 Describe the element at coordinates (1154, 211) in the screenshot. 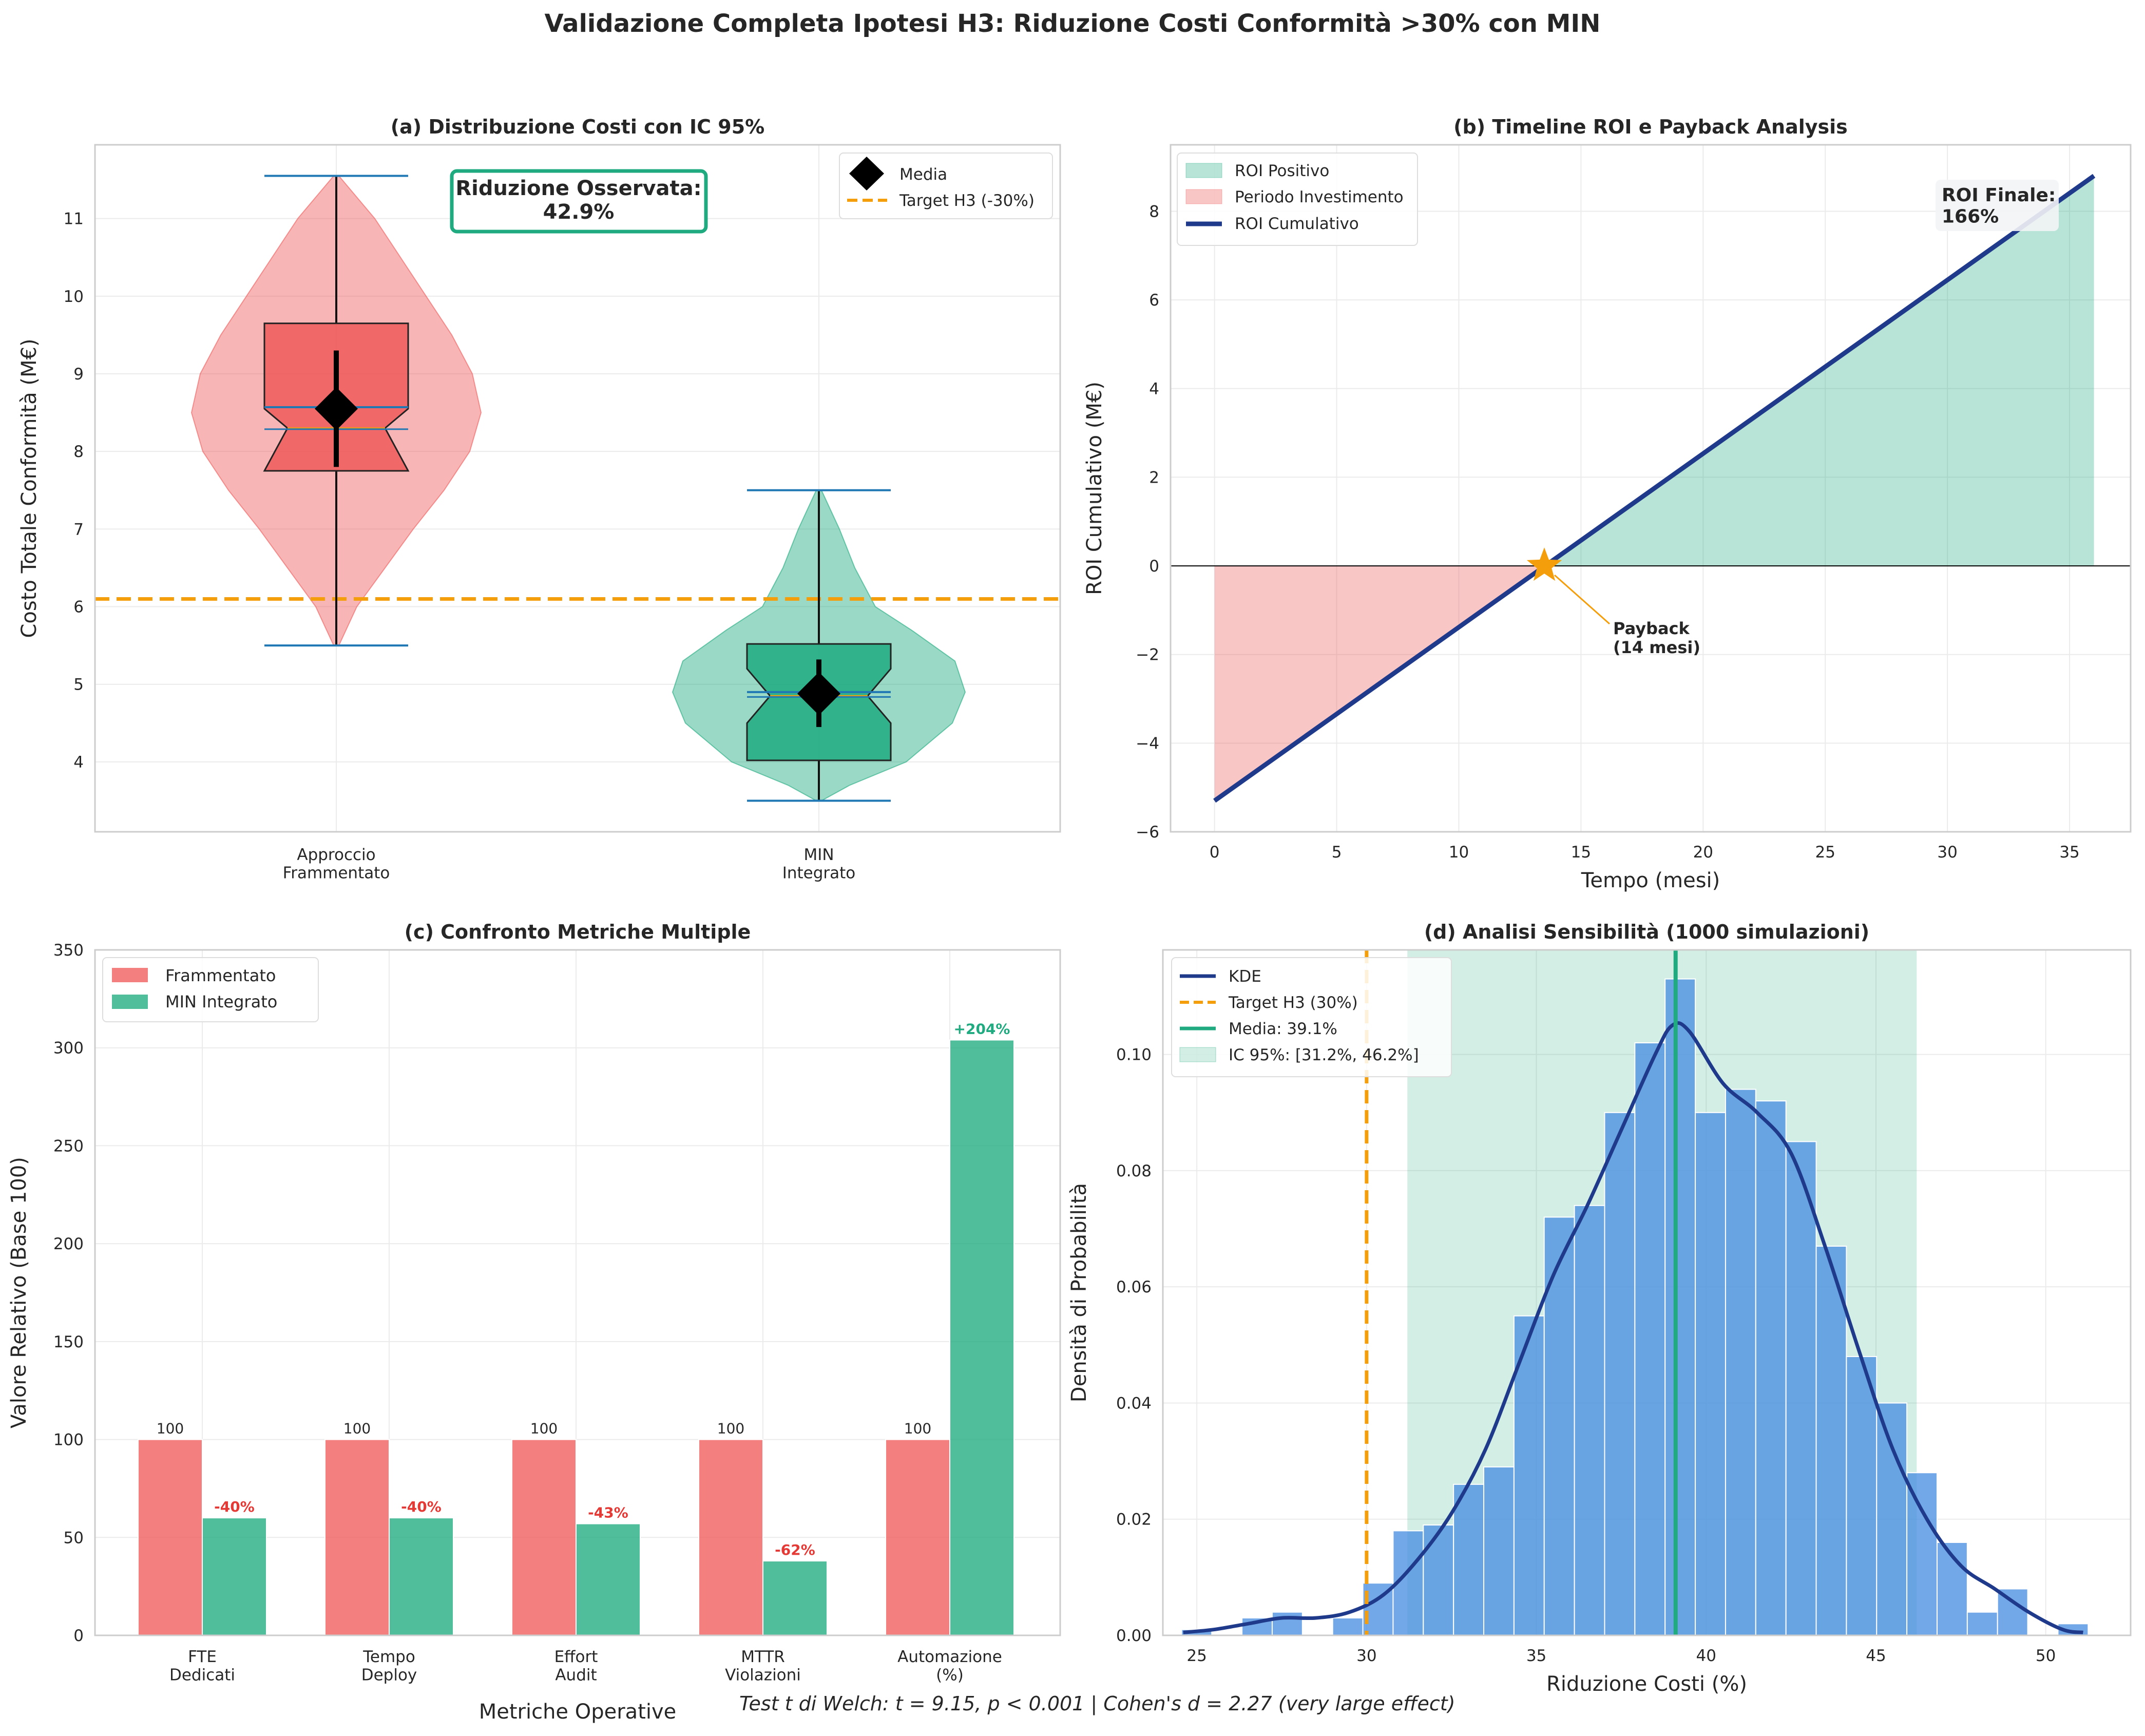

I see `panel-b-y-tick-label: 8` at that location.